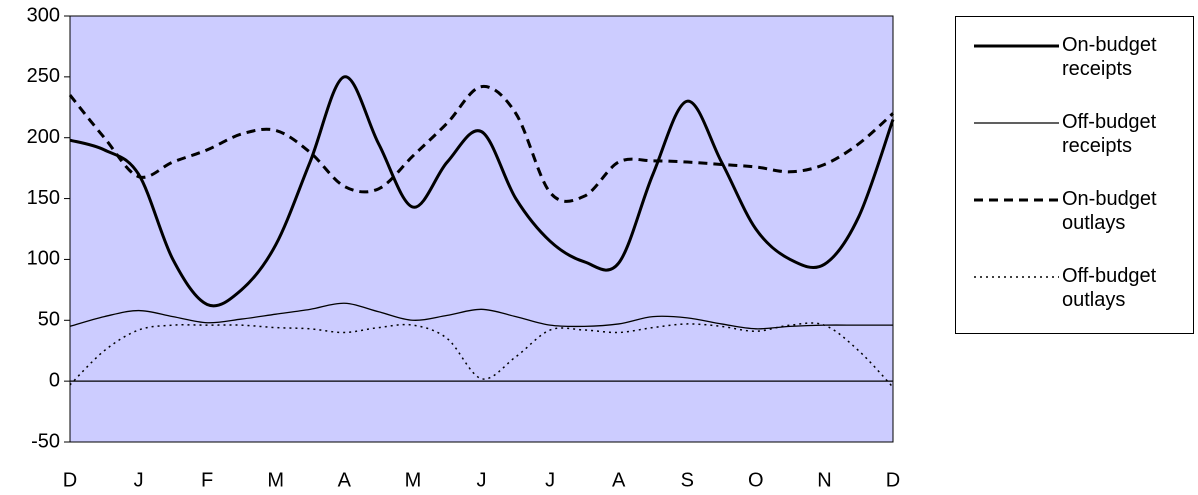 The width and height of the screenshot is (1198, 495). I want to click on legend-label: Off-budget receipts, so click(1109, 134).